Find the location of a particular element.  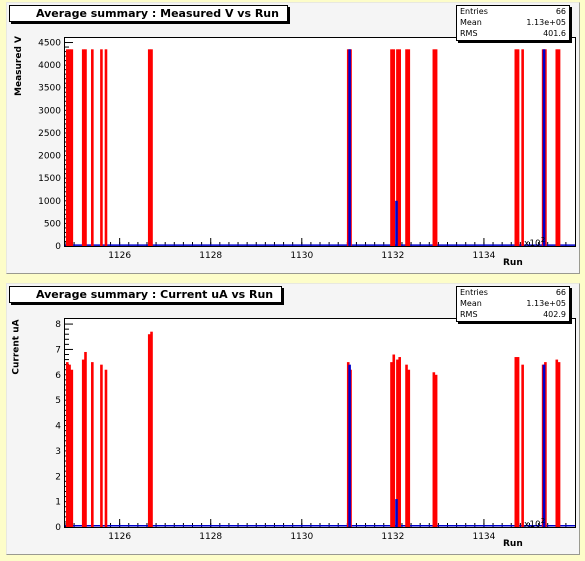

y-tick-label: 2000 is located at coordinates (49, 157).